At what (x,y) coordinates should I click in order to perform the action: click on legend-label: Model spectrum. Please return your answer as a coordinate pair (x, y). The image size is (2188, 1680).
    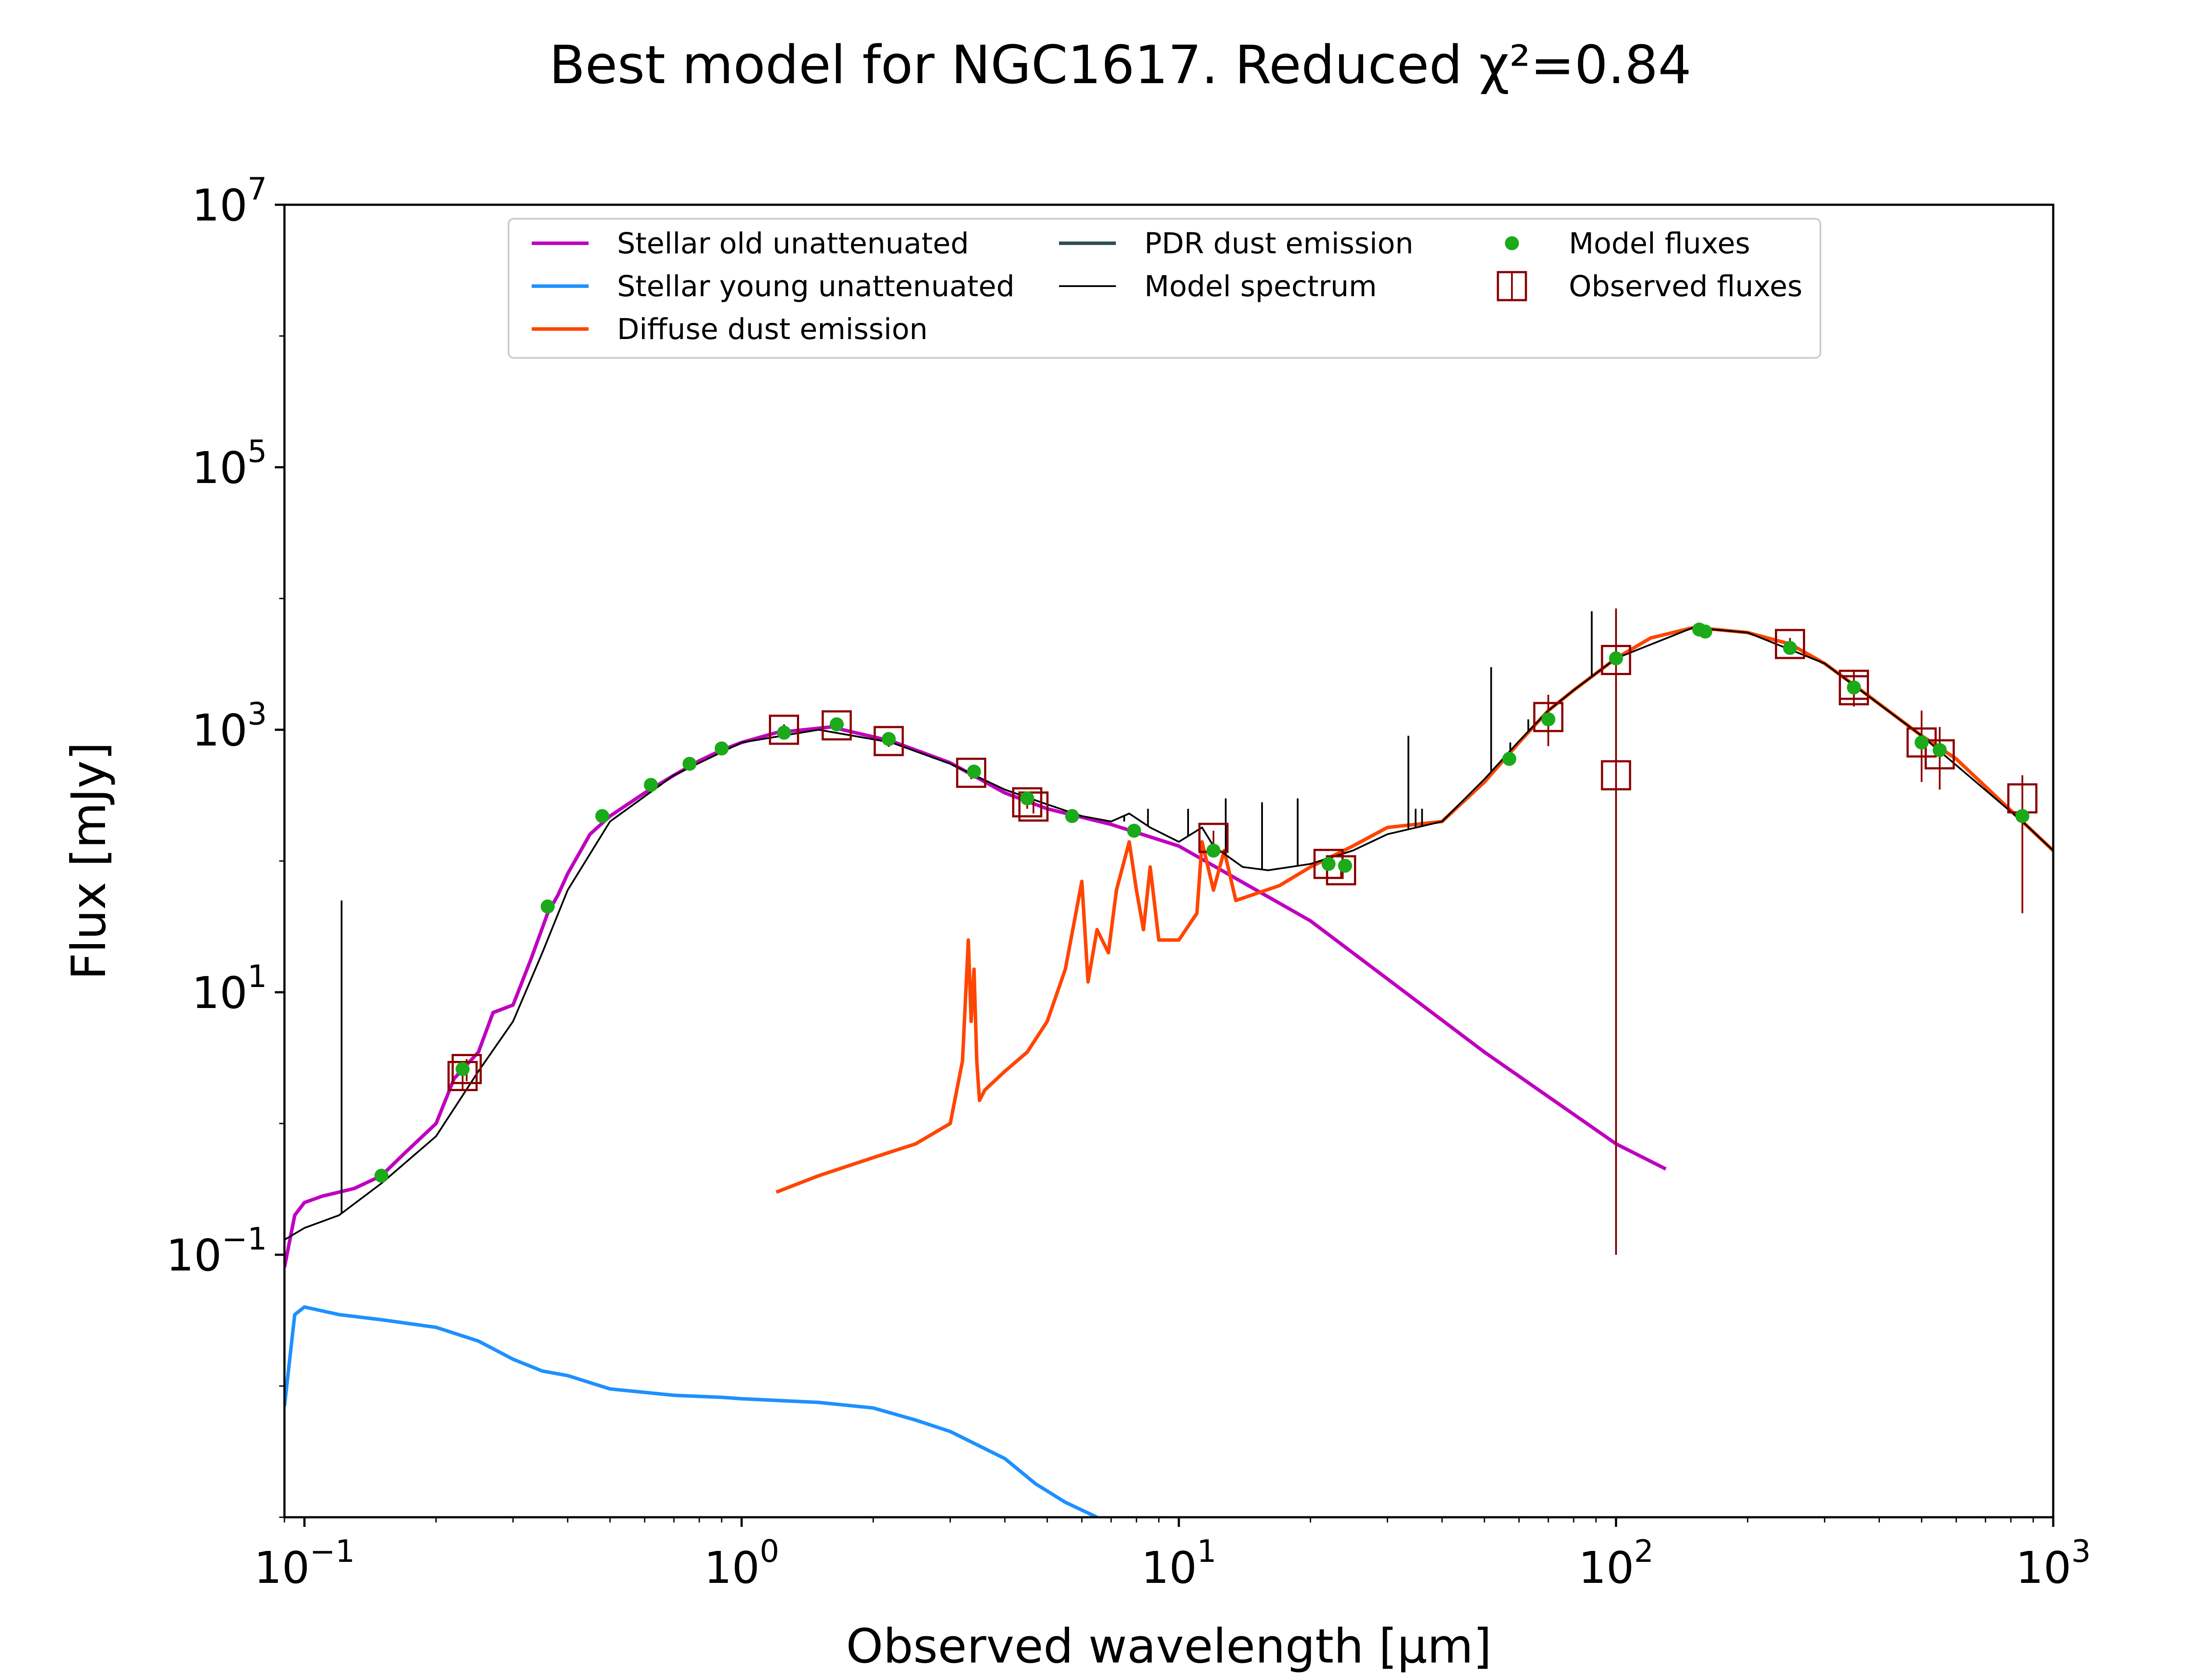
    Looking at the image, I should click on (1260, 286).